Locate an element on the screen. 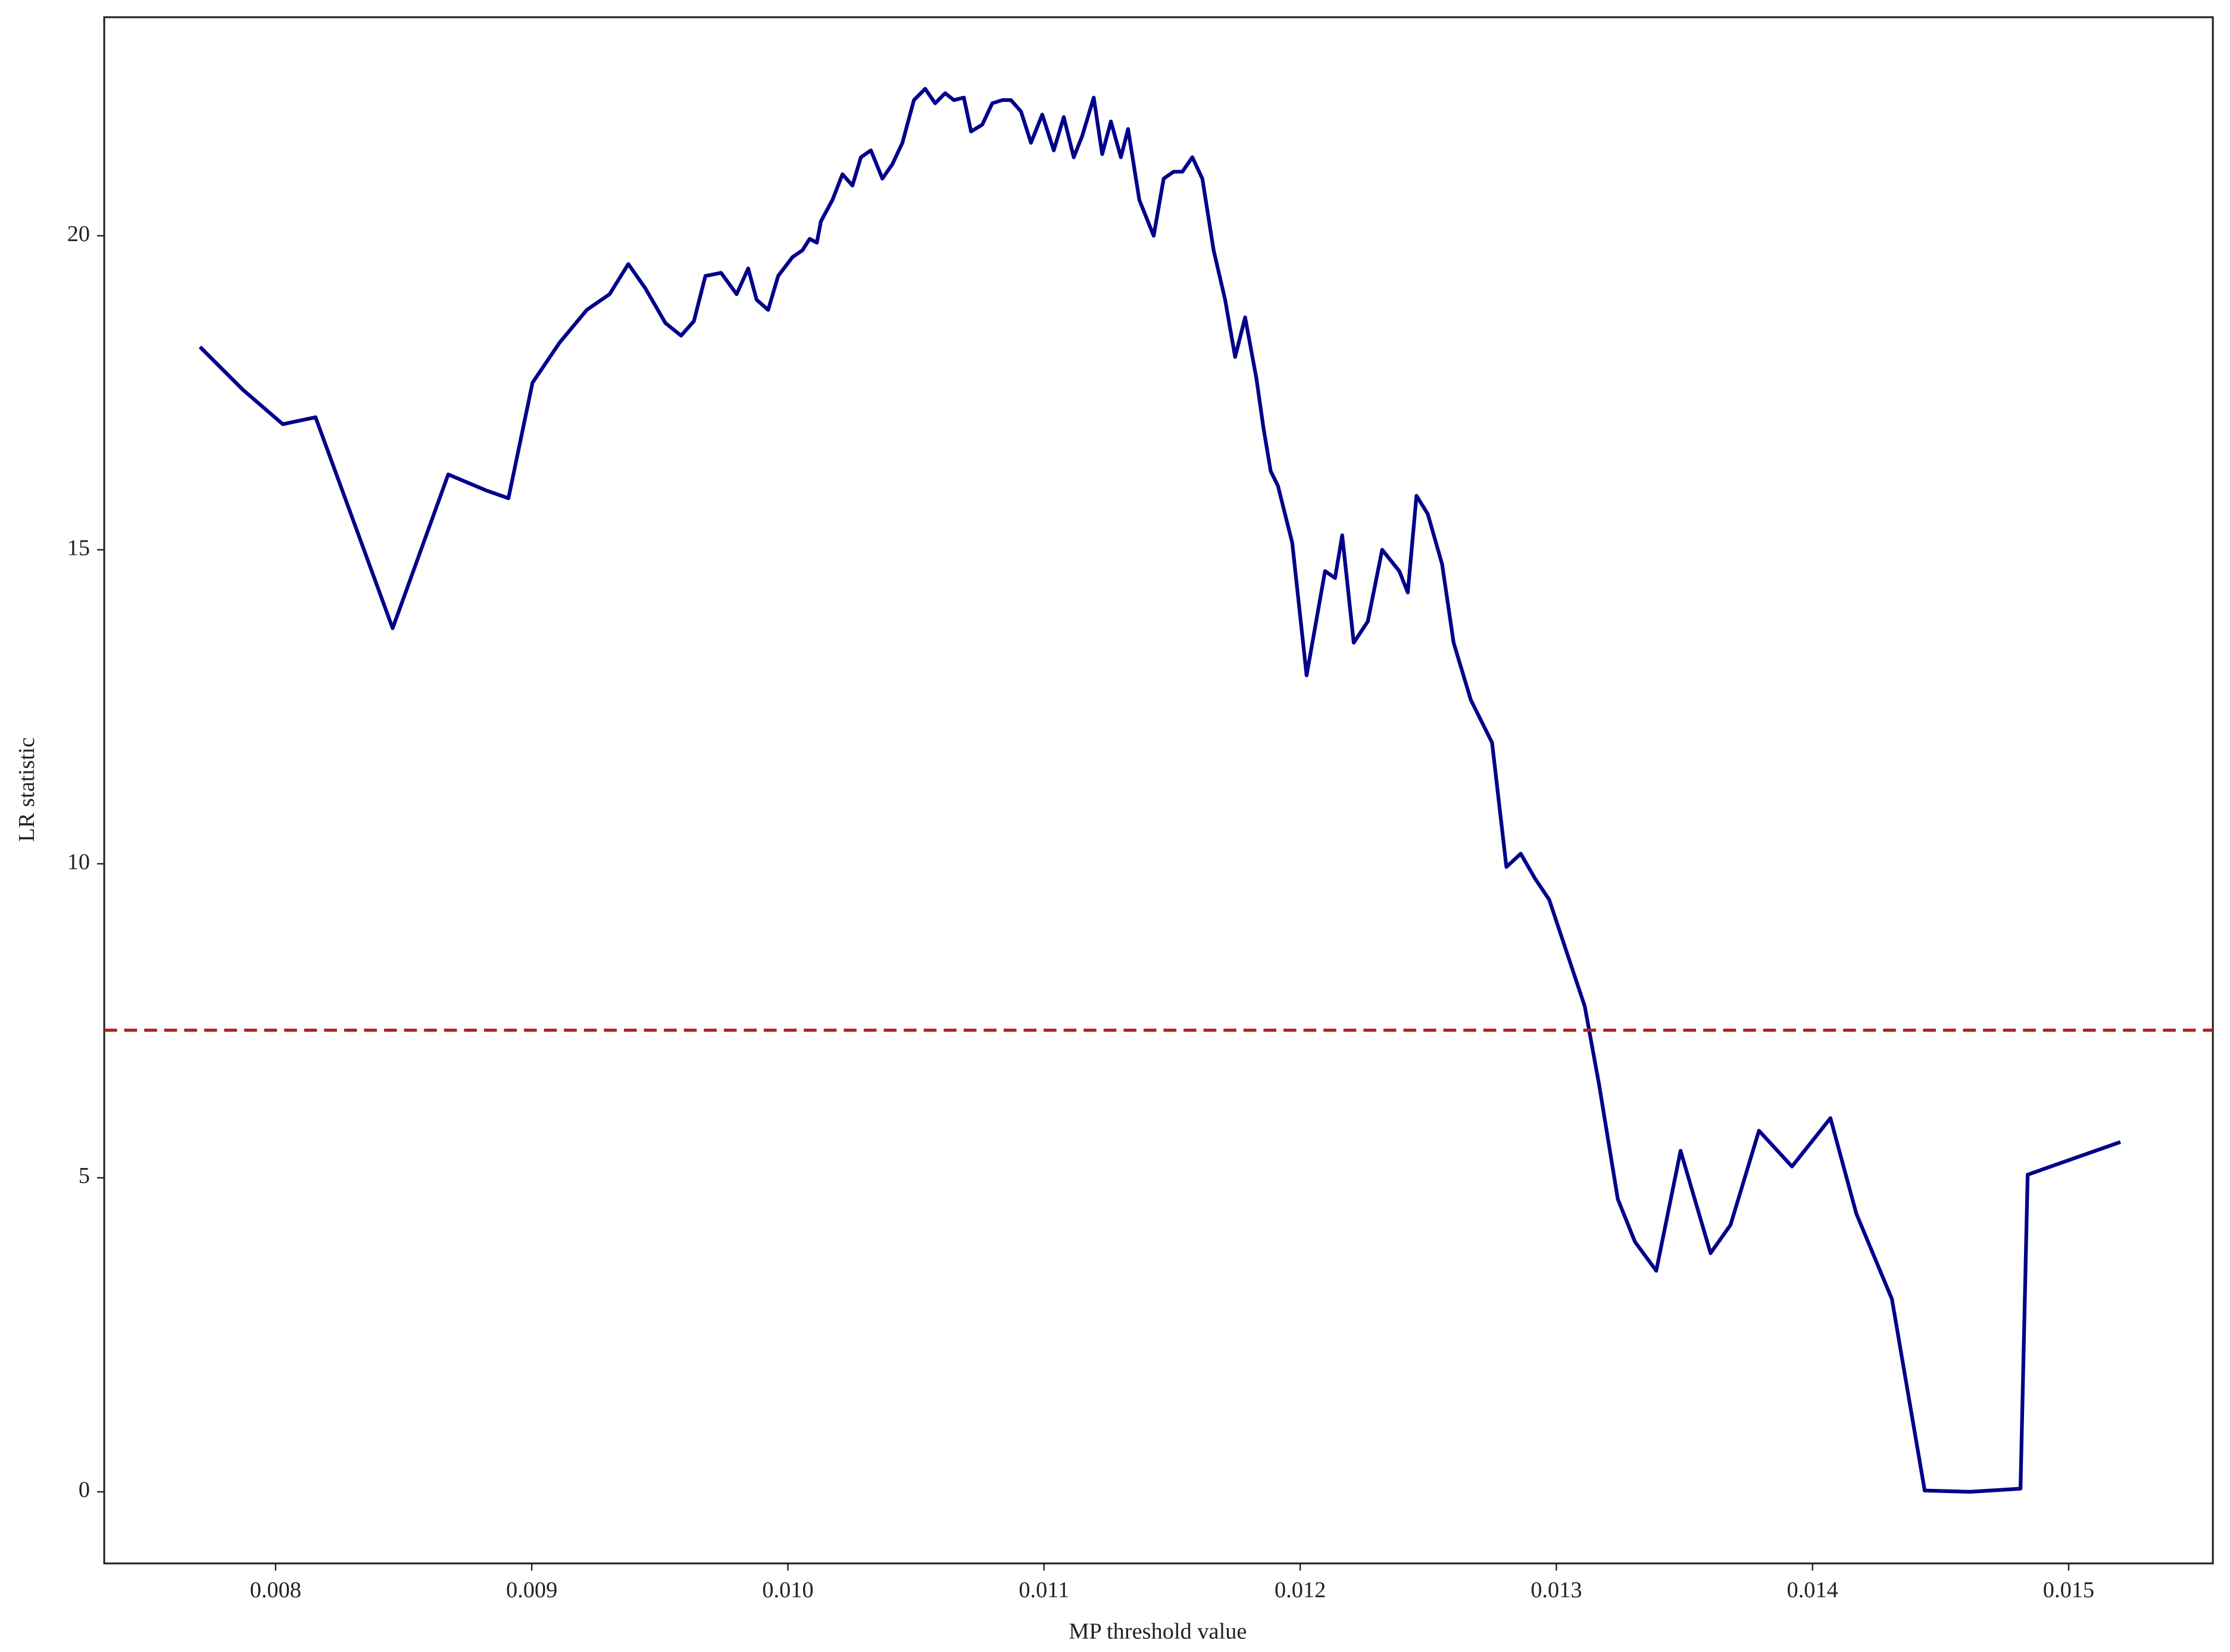 The width and height of the screenshot is (2230, 1652). x-tick-label: 0.014 is located at coordinates (1812, 1590).